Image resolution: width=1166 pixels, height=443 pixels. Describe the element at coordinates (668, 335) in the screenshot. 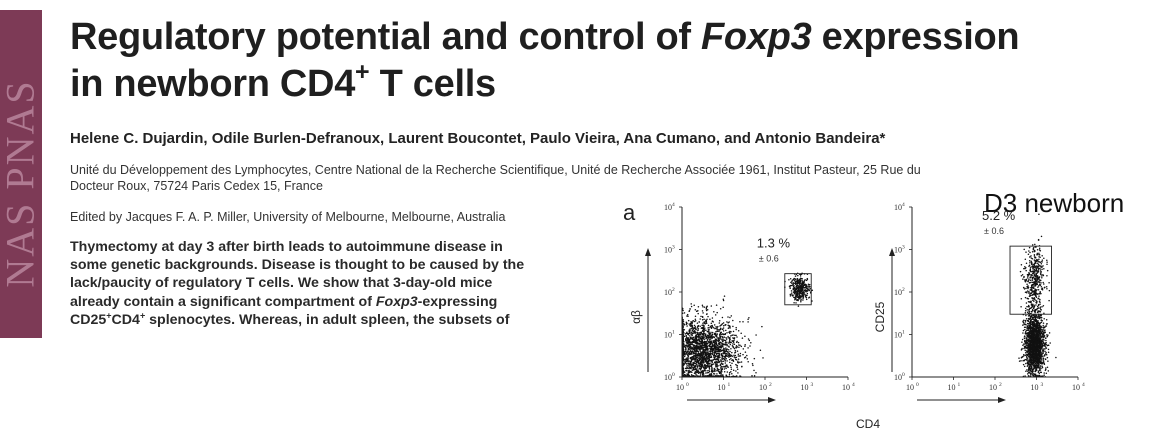

I see `y-tick-label: 10` at that location.